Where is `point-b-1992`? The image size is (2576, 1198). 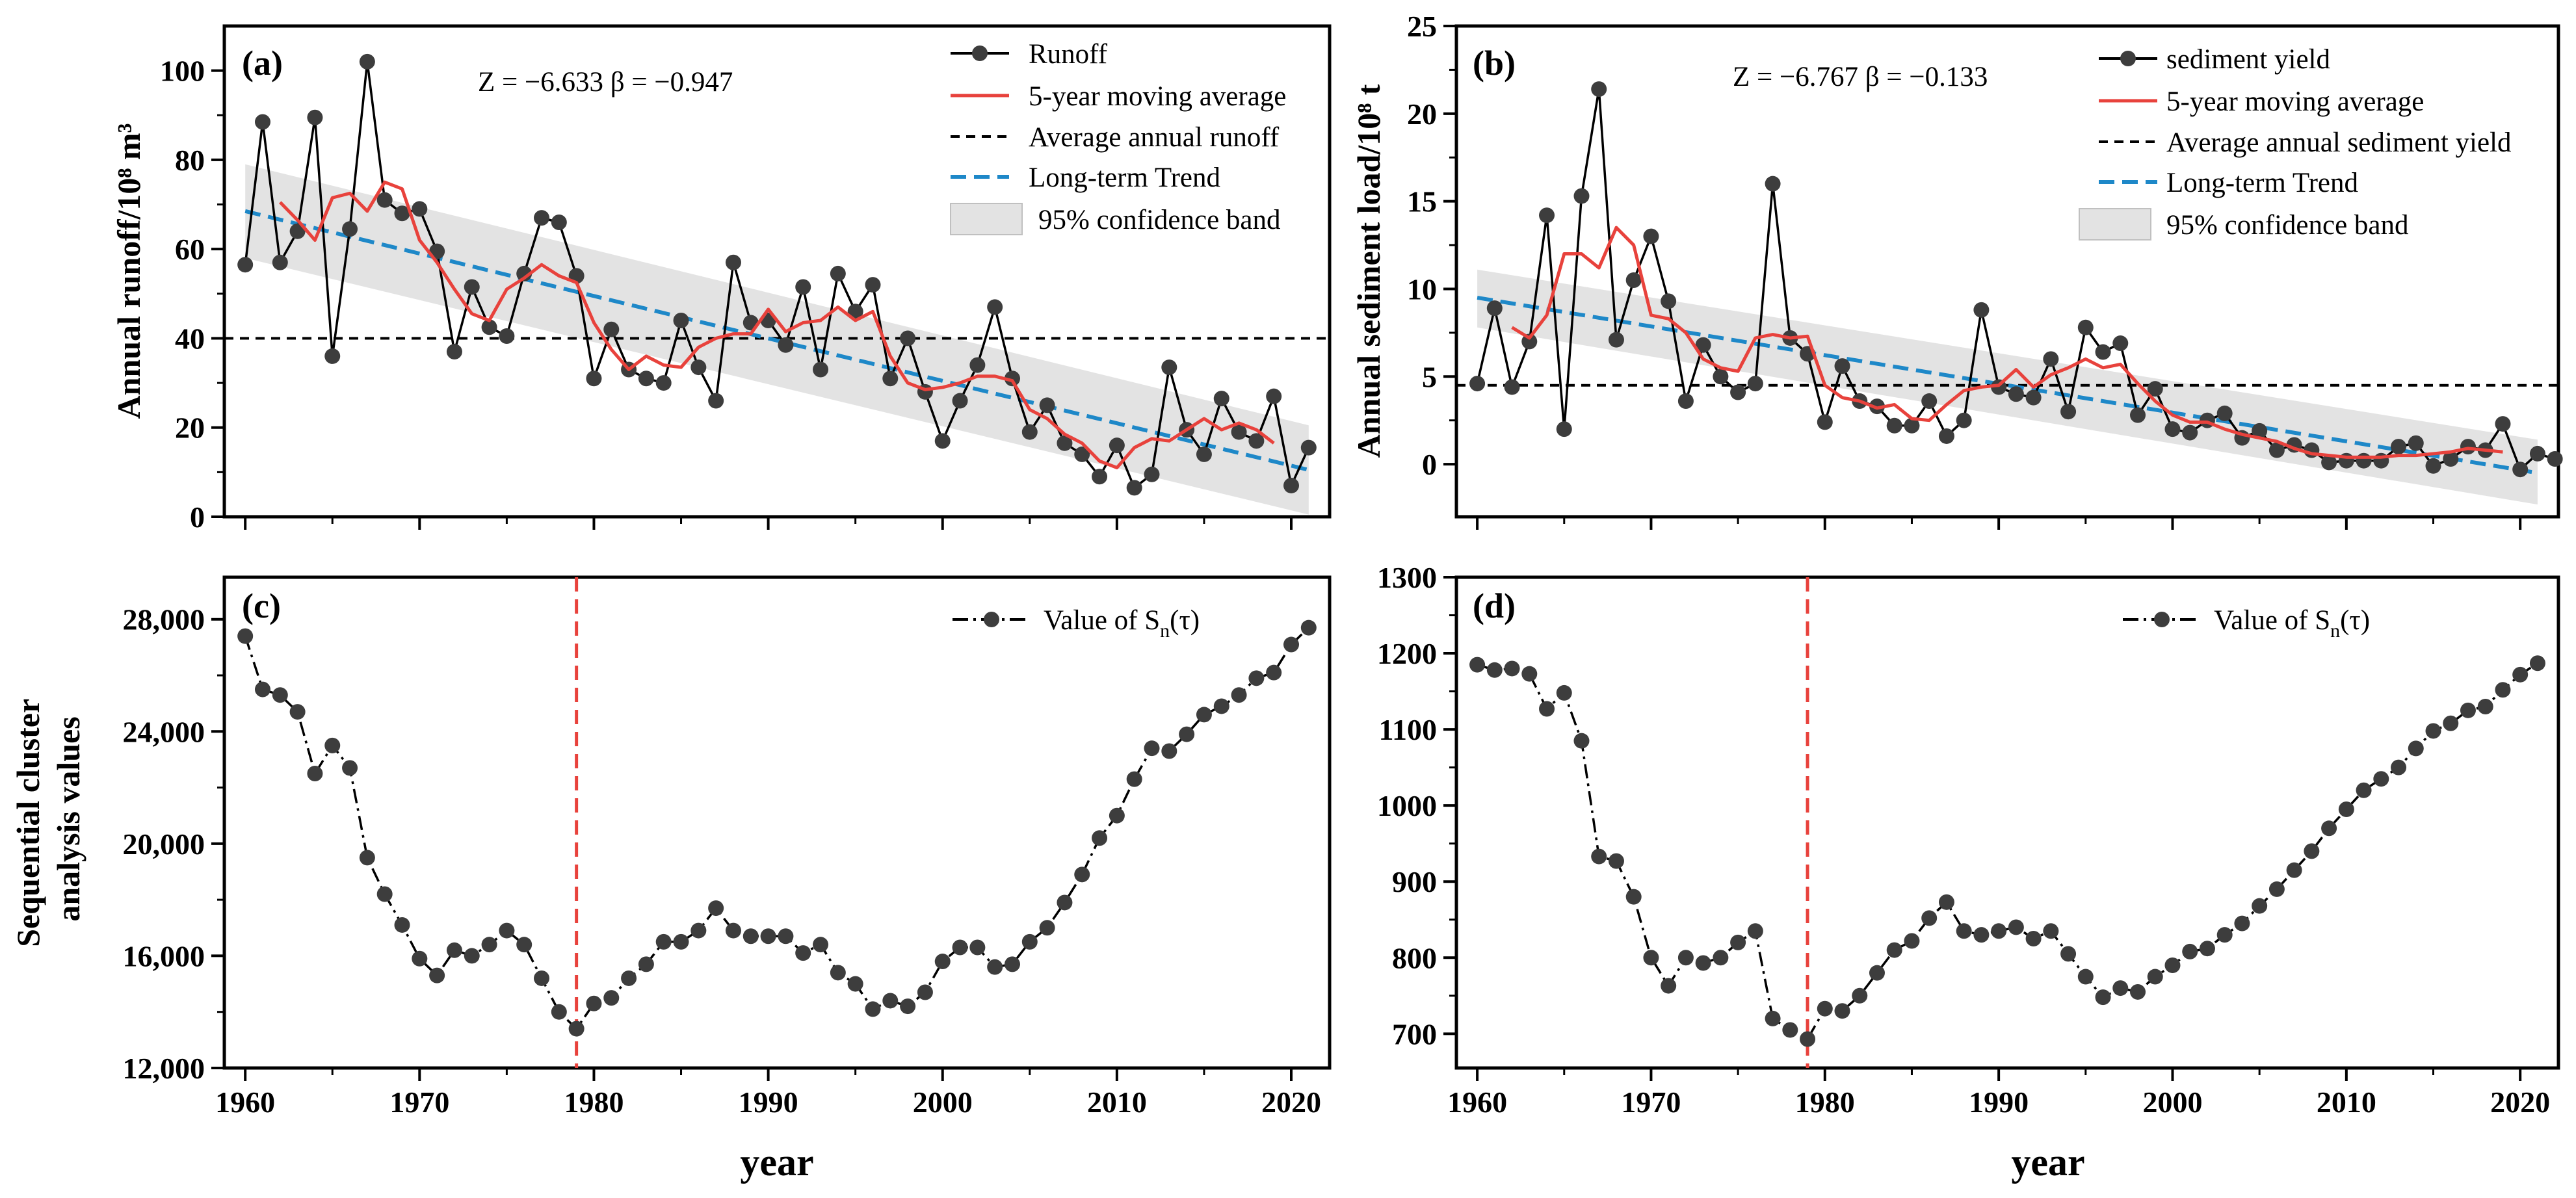
point-b-1992 is located at coordinates (2033, 397).